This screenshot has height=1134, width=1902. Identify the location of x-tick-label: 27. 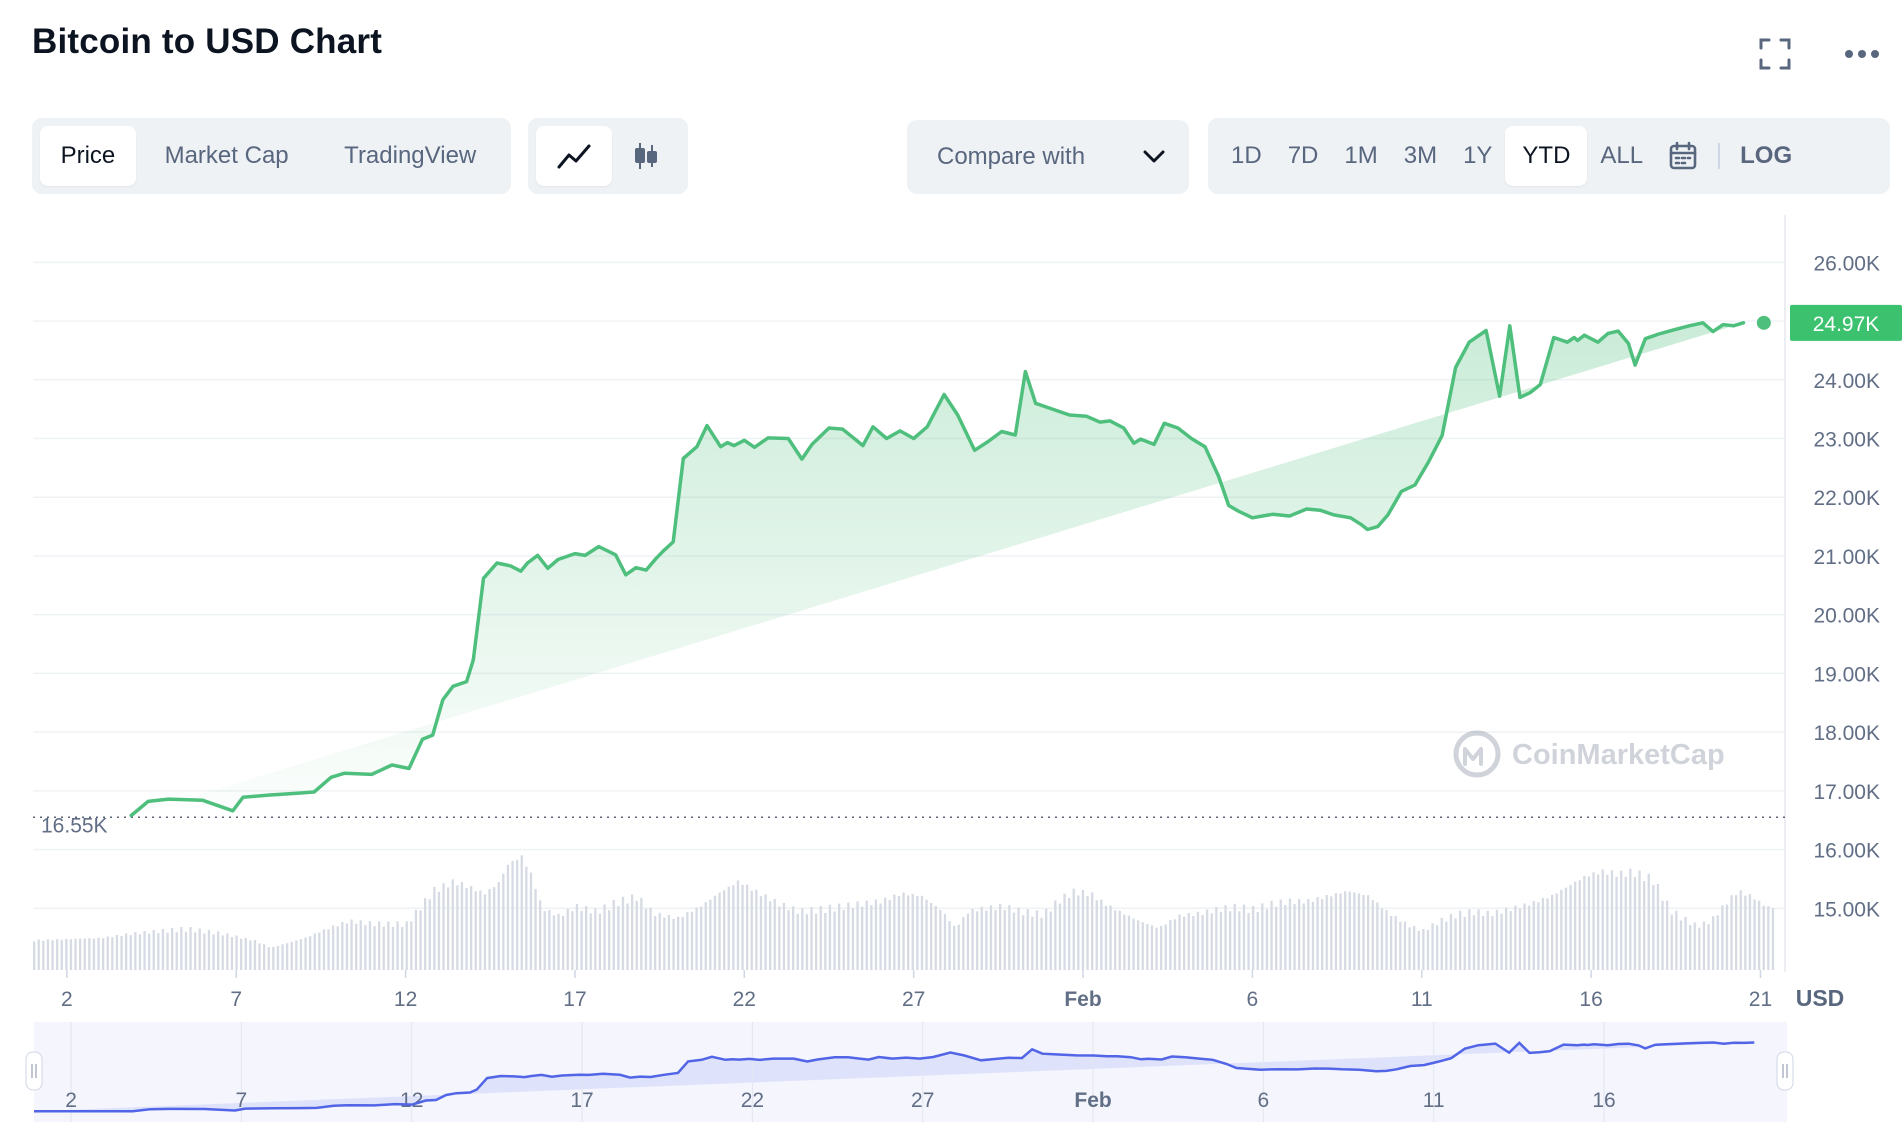
(913, 999).